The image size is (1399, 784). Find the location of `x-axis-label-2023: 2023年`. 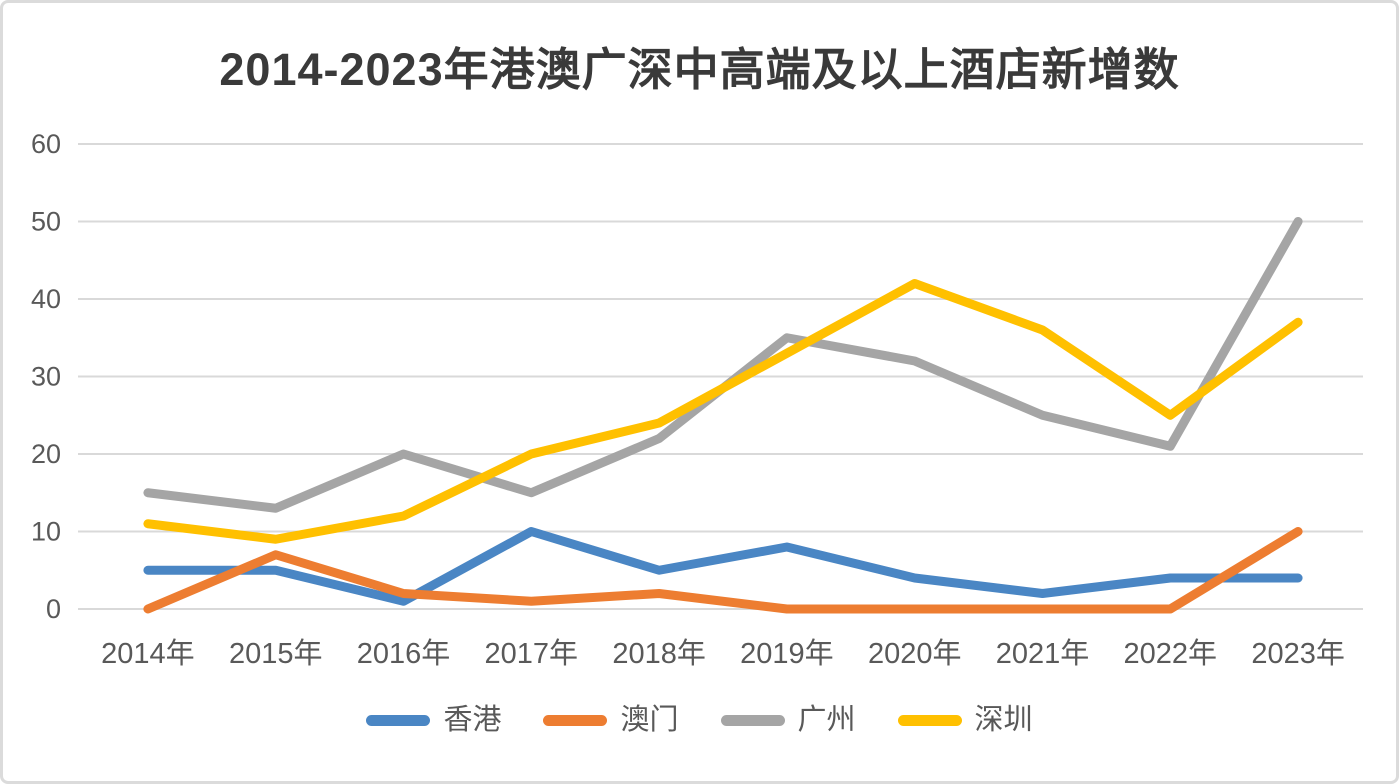

x-axis-label-2023: 2023年 is located at coordinates (1298, 653).